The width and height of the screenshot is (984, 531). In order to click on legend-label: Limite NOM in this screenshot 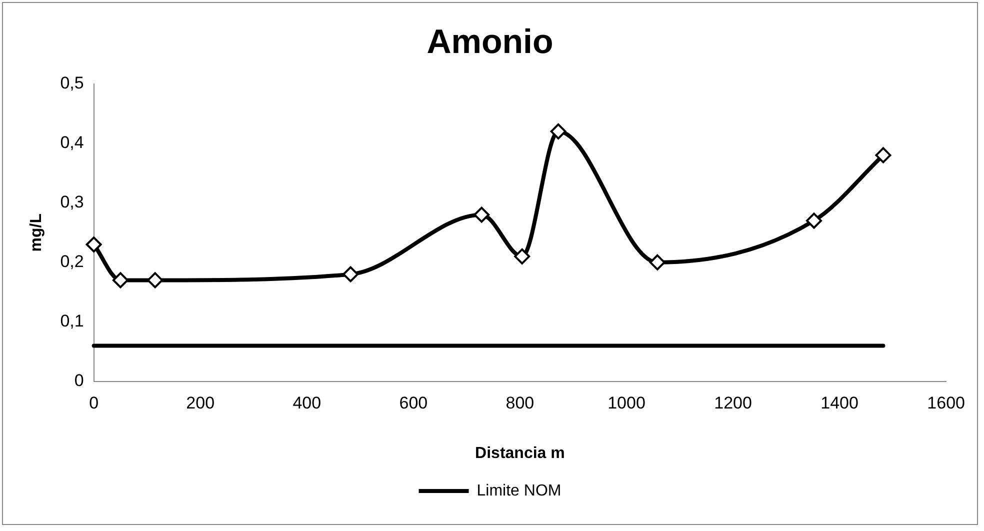, I will do `click(519, 491)`.